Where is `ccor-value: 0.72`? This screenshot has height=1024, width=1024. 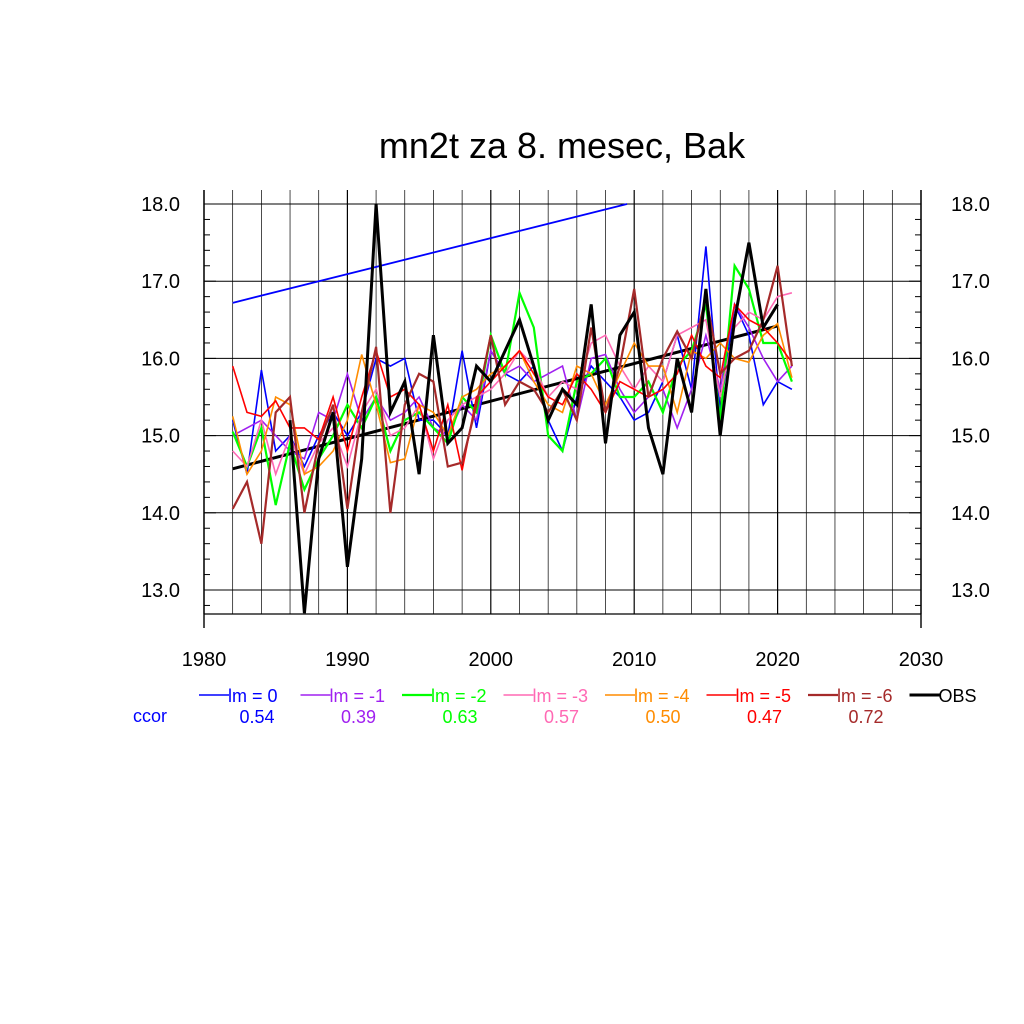 ccor-value: 0.72 is located at coordinates (865, 717).